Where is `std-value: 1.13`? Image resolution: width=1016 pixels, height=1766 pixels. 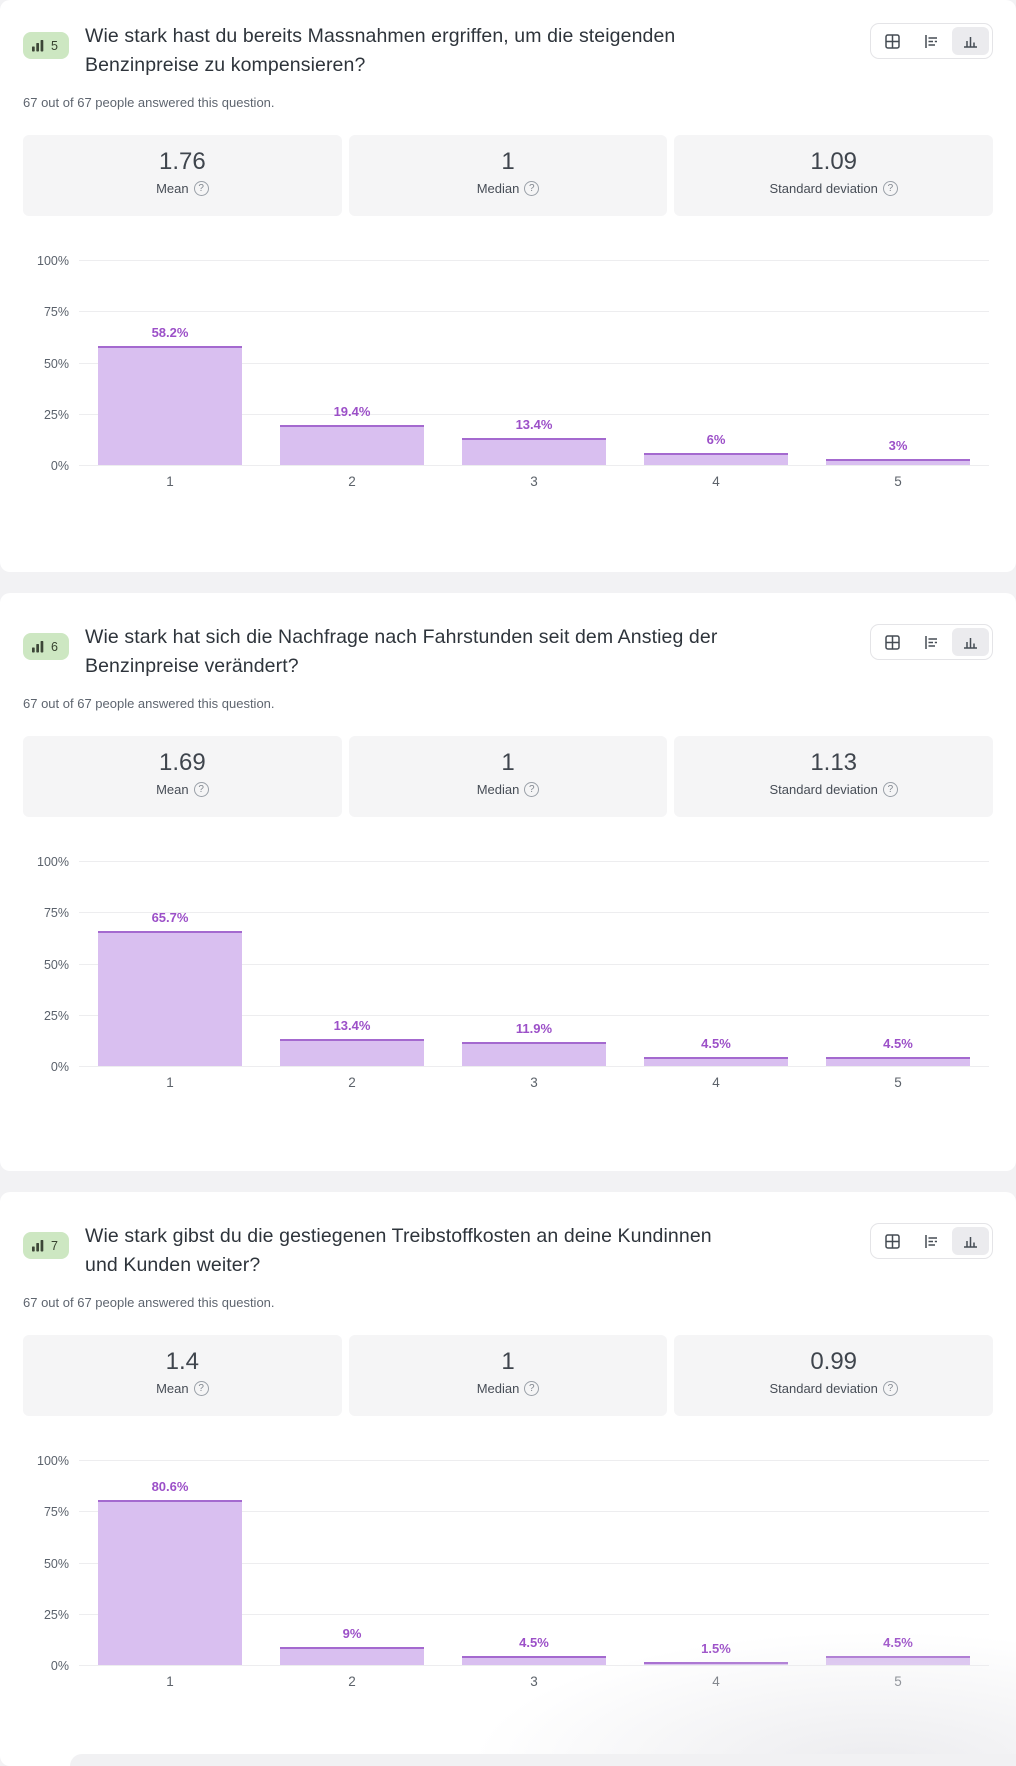 std-value: 1.13 is located at coordinates (834, 762).